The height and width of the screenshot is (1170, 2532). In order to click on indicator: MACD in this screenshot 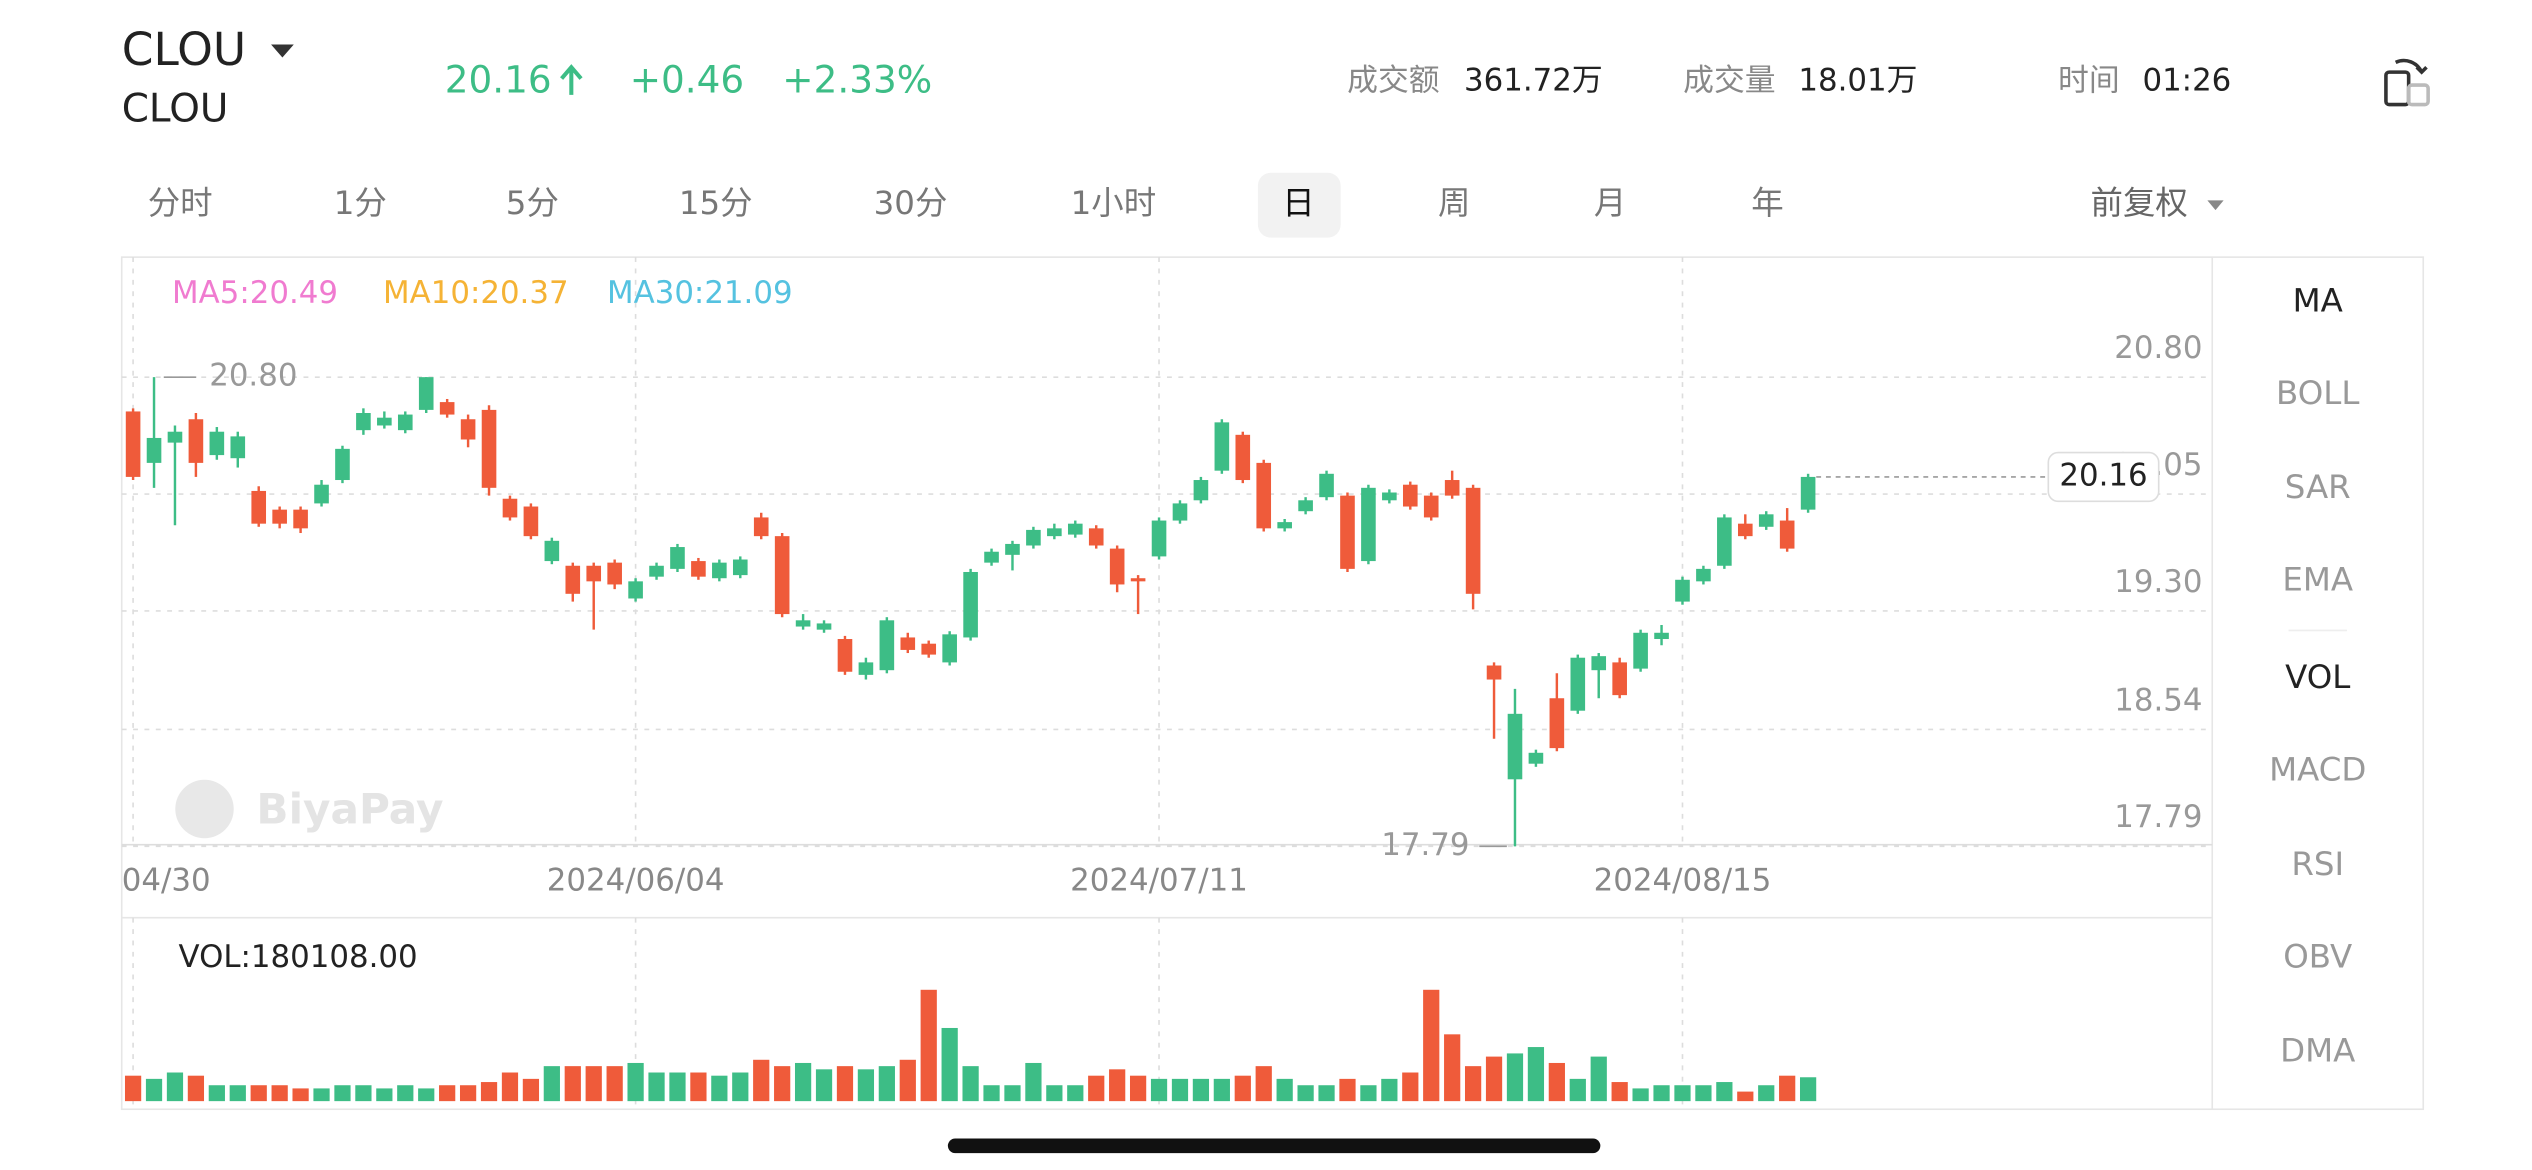, I will do `click(2317, 770)`.